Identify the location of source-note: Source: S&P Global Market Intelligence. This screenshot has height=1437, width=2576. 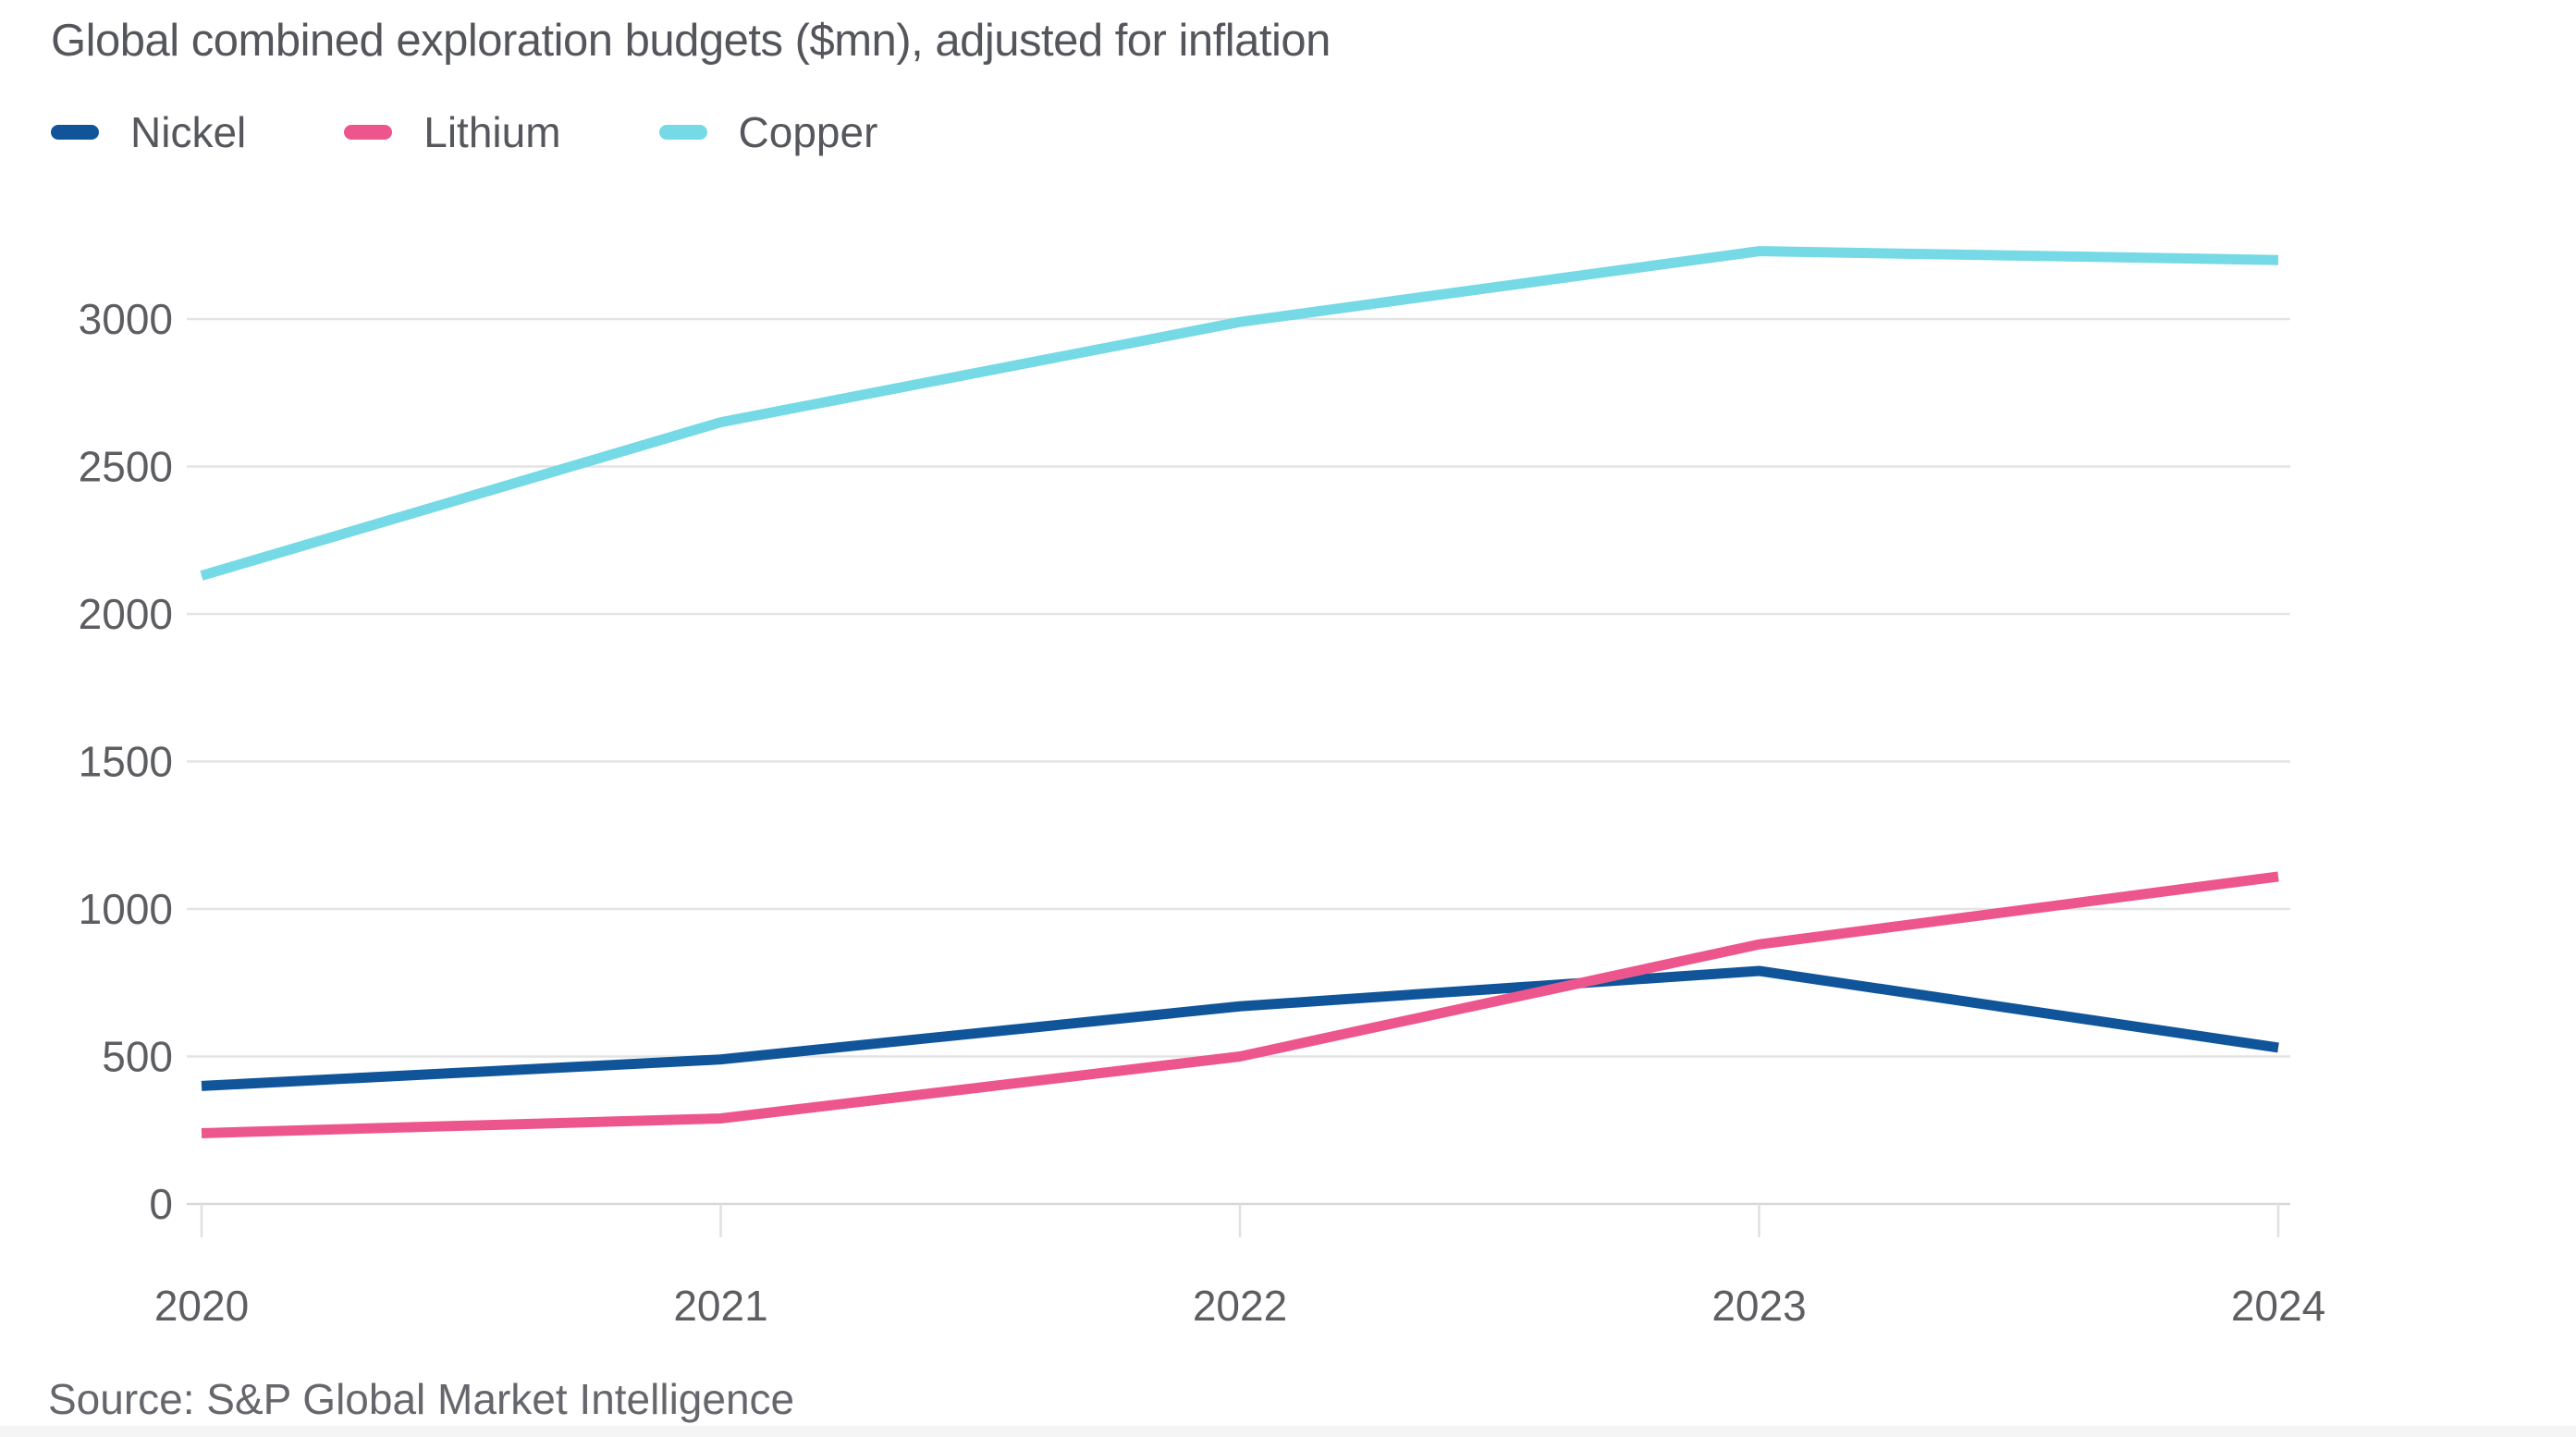
(421, 1399).